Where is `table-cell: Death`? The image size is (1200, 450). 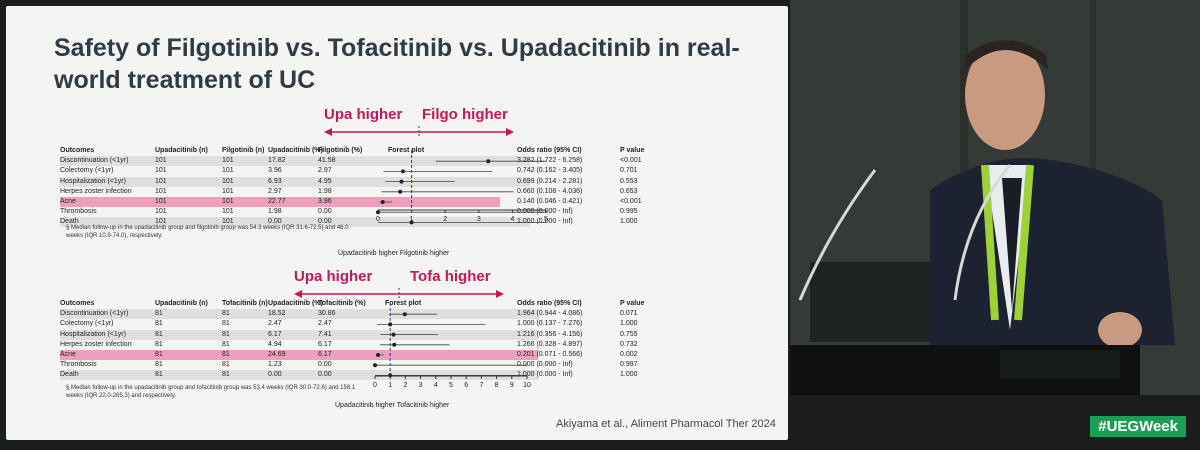
table-cell: Death is located at coordinates (69, 375).